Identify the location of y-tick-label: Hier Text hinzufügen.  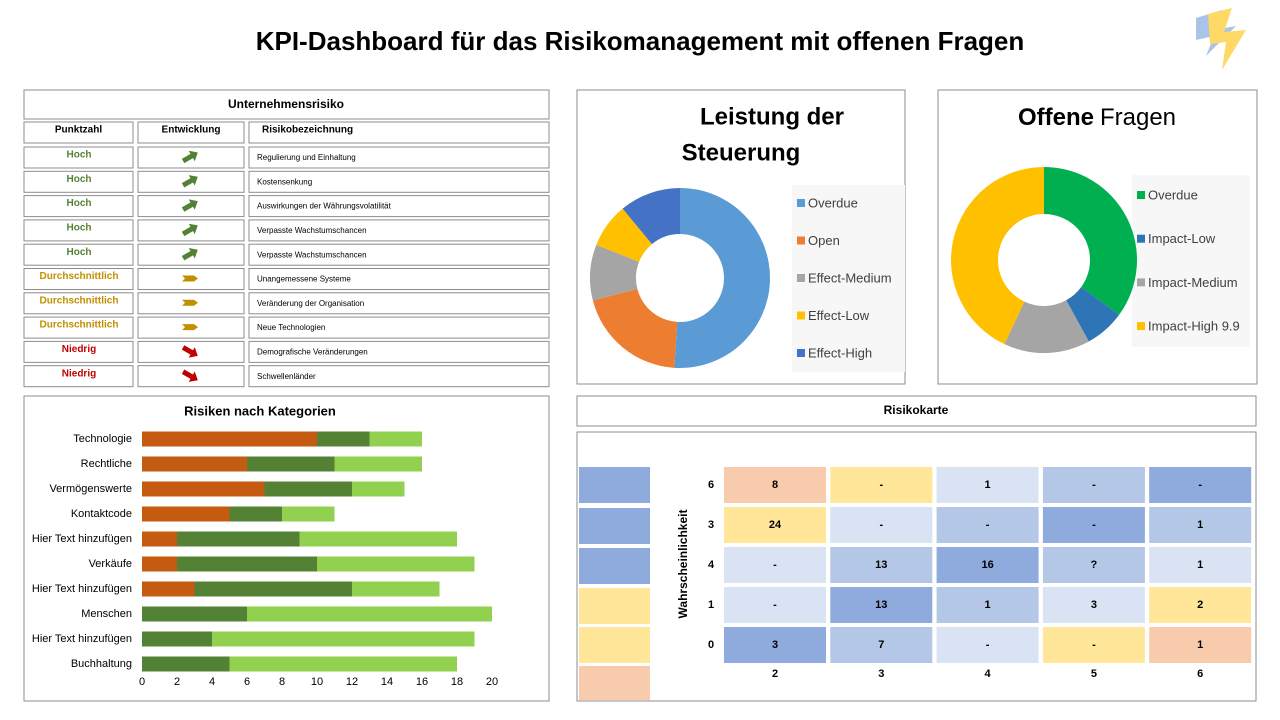
(82, 589).